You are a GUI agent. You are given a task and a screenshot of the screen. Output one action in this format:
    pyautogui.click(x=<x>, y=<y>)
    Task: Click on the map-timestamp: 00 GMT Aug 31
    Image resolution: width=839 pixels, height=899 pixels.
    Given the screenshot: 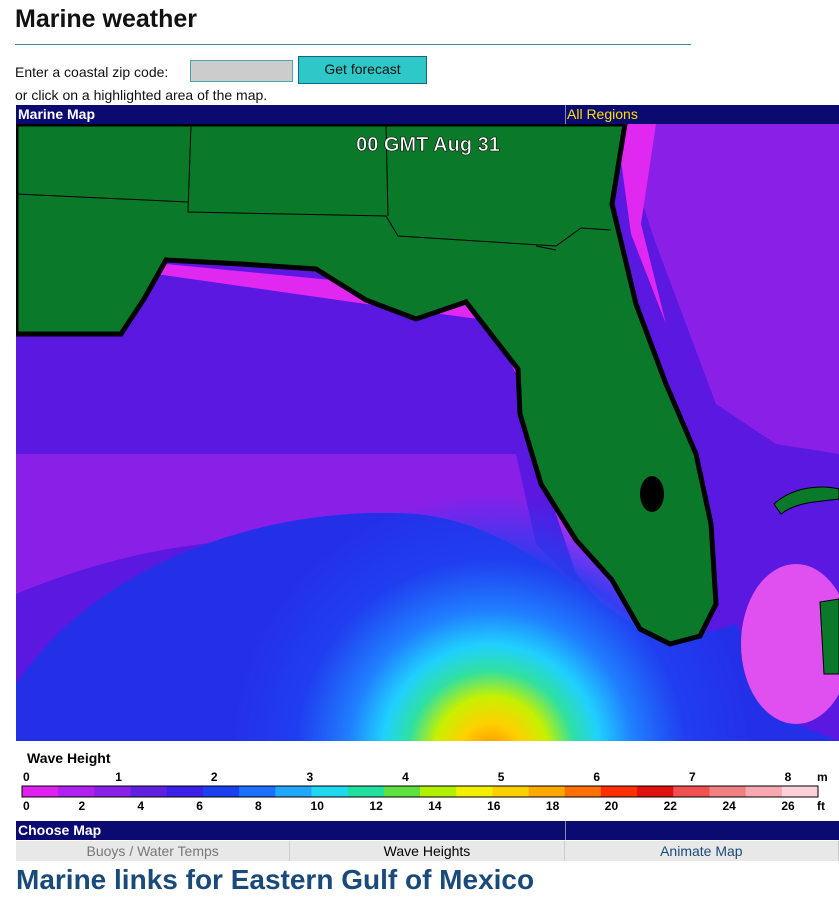 What is the action you would take?
    pyautogui.click(x=428, y=145)
    